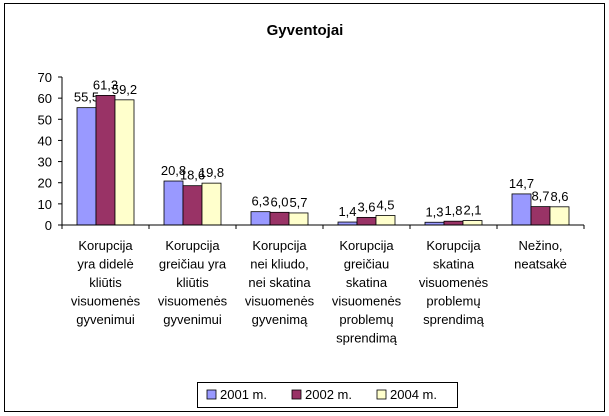 This screenshot has width=609, height=416. What do you see at coordinates (243, 394) in the screenshot?
I see `legend-label: 2001 m.` at bounding box center [243, 394].